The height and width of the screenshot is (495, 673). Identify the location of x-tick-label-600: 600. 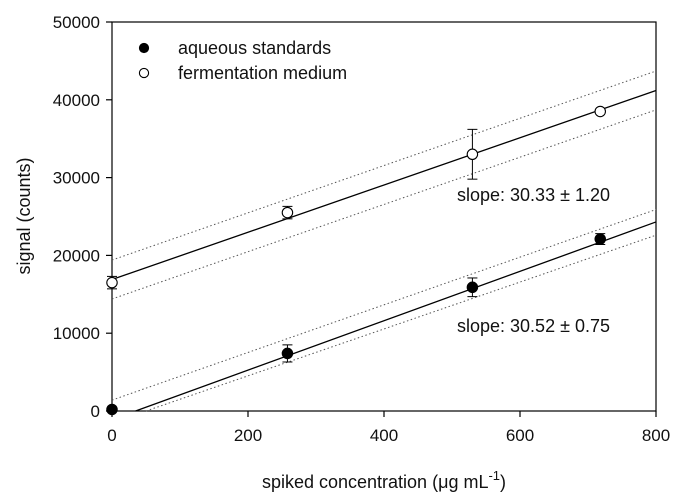
(520, 435).